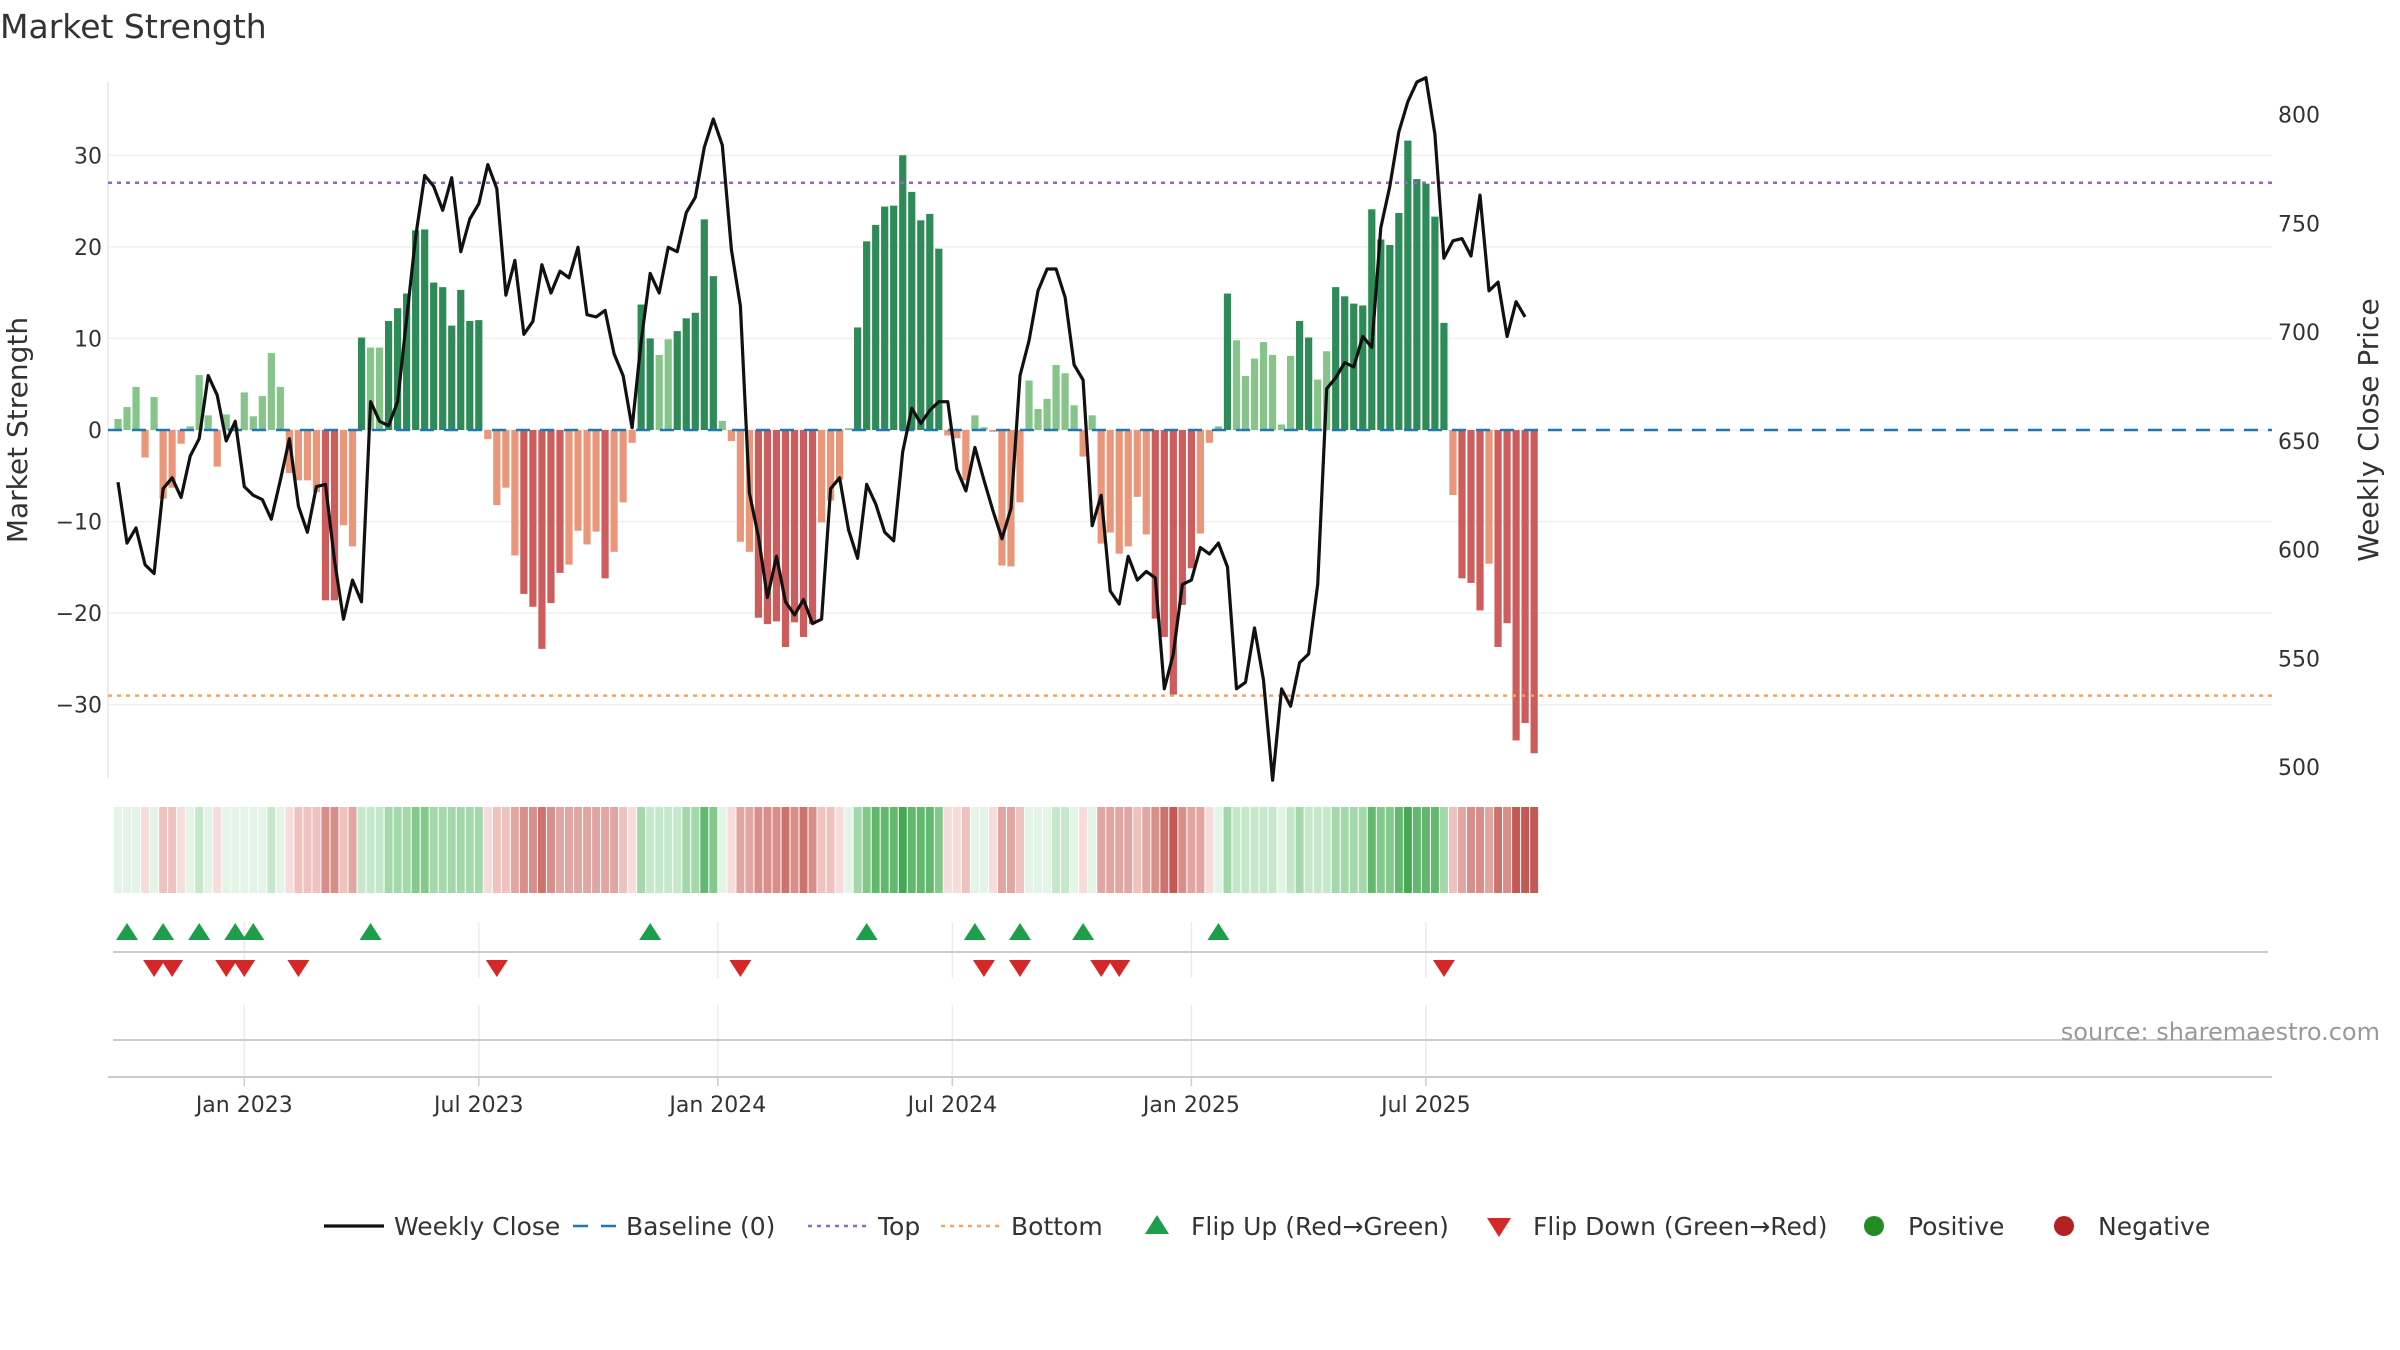 This screenshot has width=2400, height=1350. Describe the element at coordinates (2299, 659) in the screenshot. I see `y2-tick-label: 550` at that location.